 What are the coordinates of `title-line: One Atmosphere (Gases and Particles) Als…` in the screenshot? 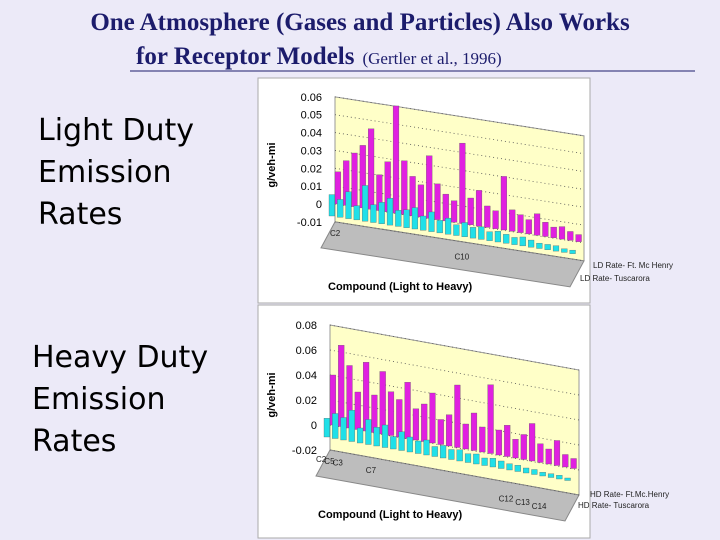 It's located at (360, 22).